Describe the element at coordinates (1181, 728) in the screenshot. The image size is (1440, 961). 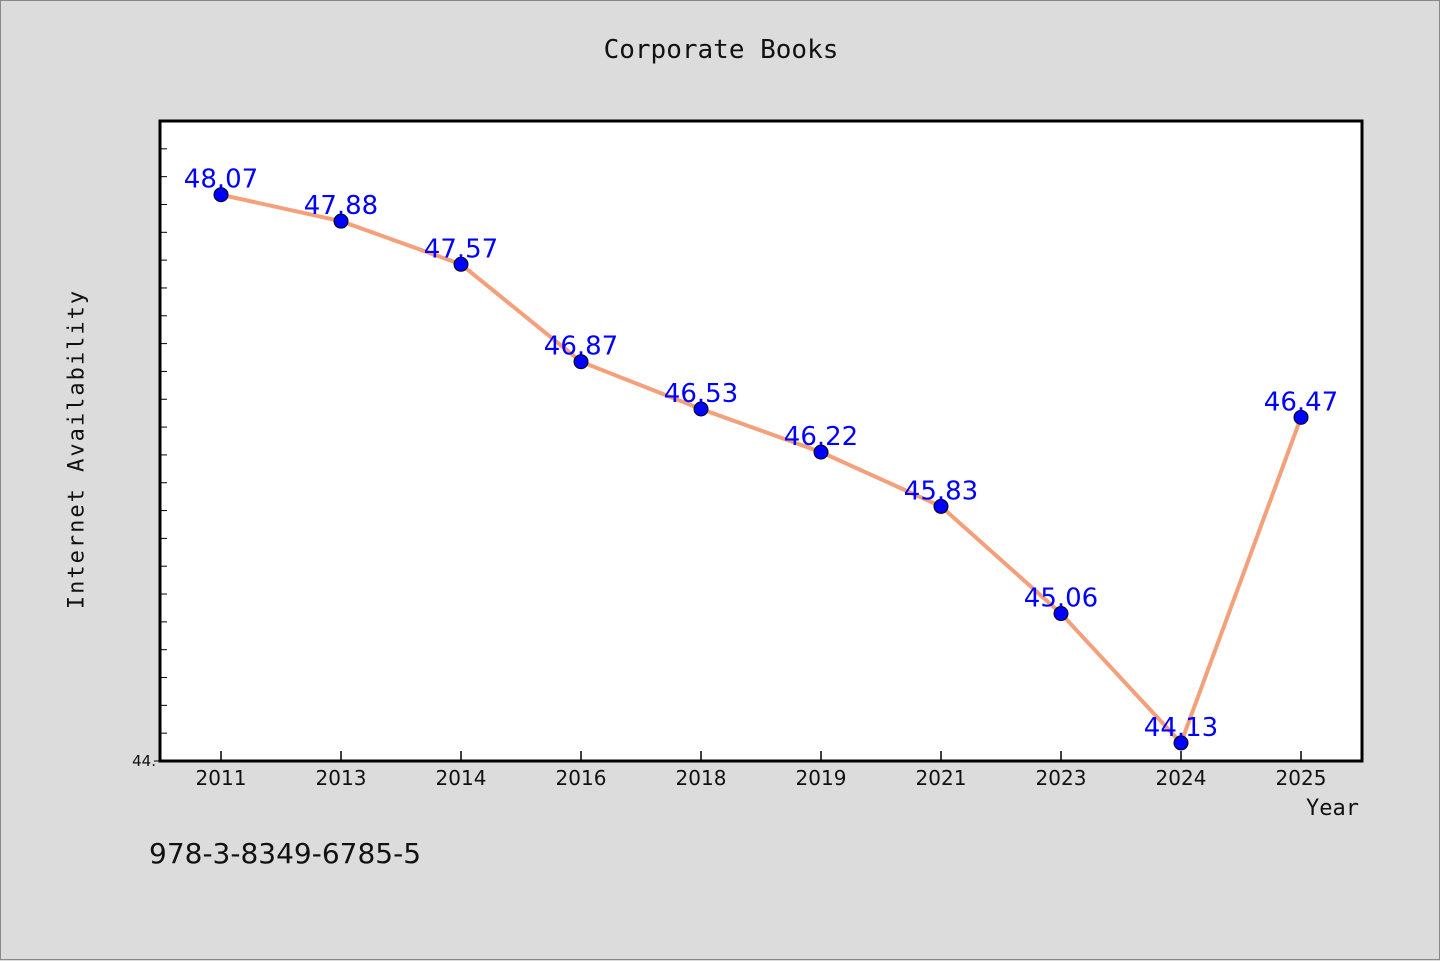
I see `data-label: 44.13` at that location.